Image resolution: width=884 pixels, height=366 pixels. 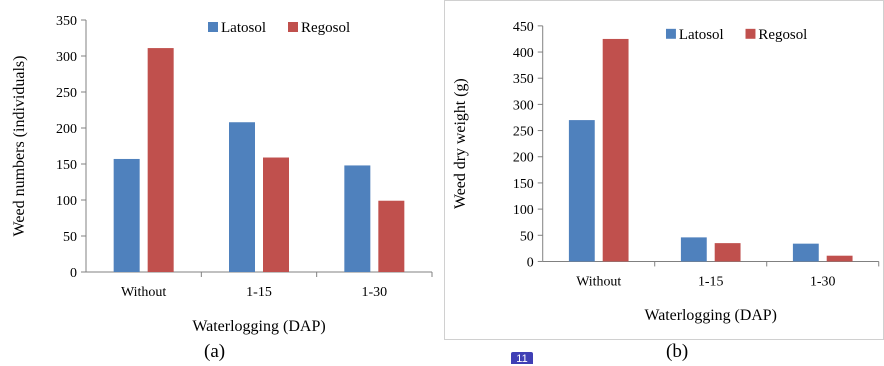 What do you see at coordinates (215, 351) in the screenshot?
I see `caption-a: (a)` at bounding box center [215, 351].